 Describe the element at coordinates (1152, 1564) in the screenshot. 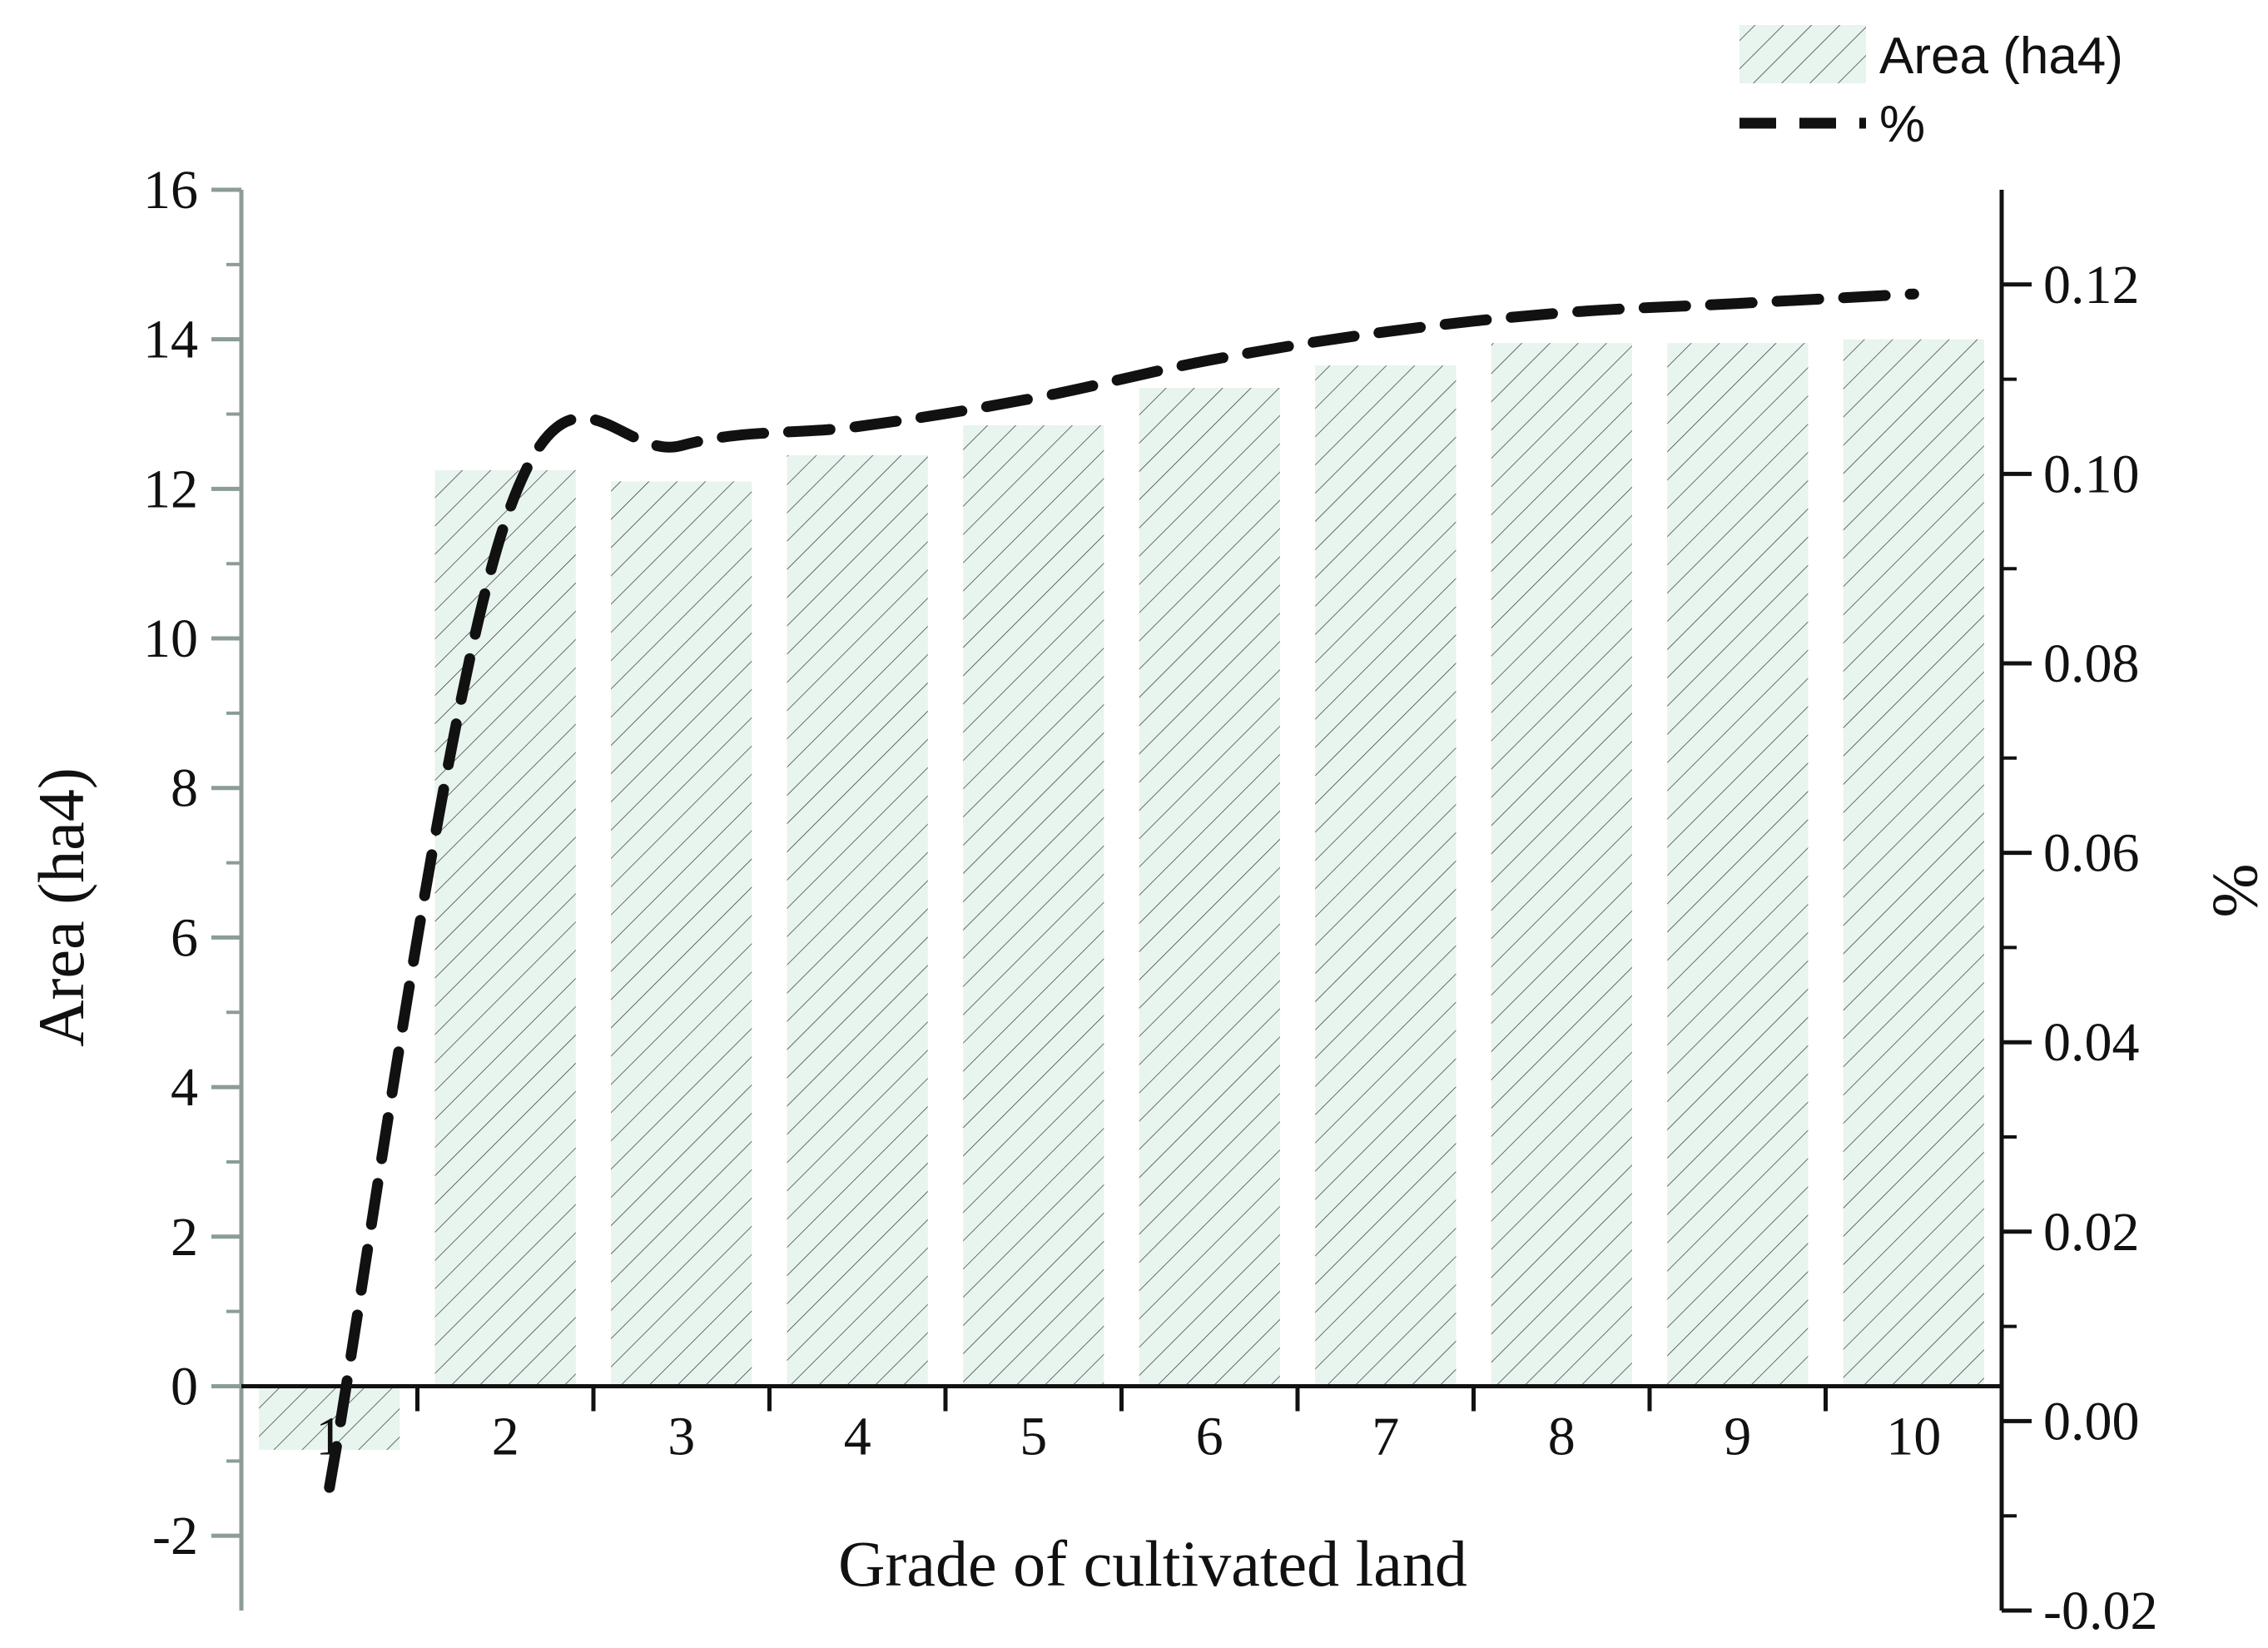

I see `x-axis-title: Grade of cultivated land` at that location.